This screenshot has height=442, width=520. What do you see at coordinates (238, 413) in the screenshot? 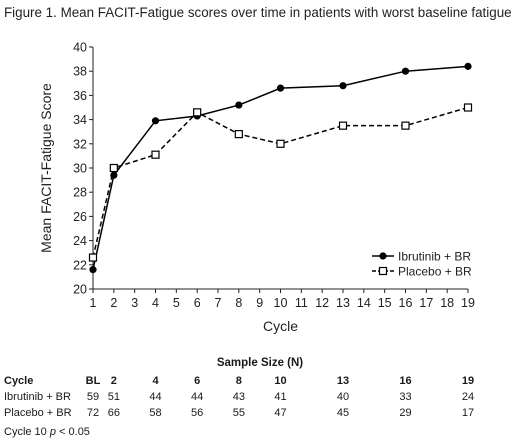
I see `sample-size-cell: 55` at bounding box center [238, 413].